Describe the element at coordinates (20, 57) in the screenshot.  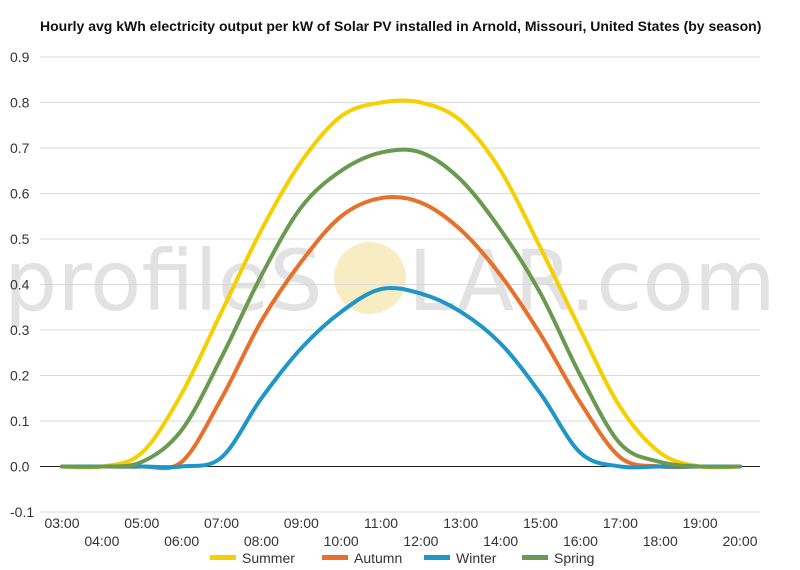
I see `y-tick-label: 0.9` at that location.